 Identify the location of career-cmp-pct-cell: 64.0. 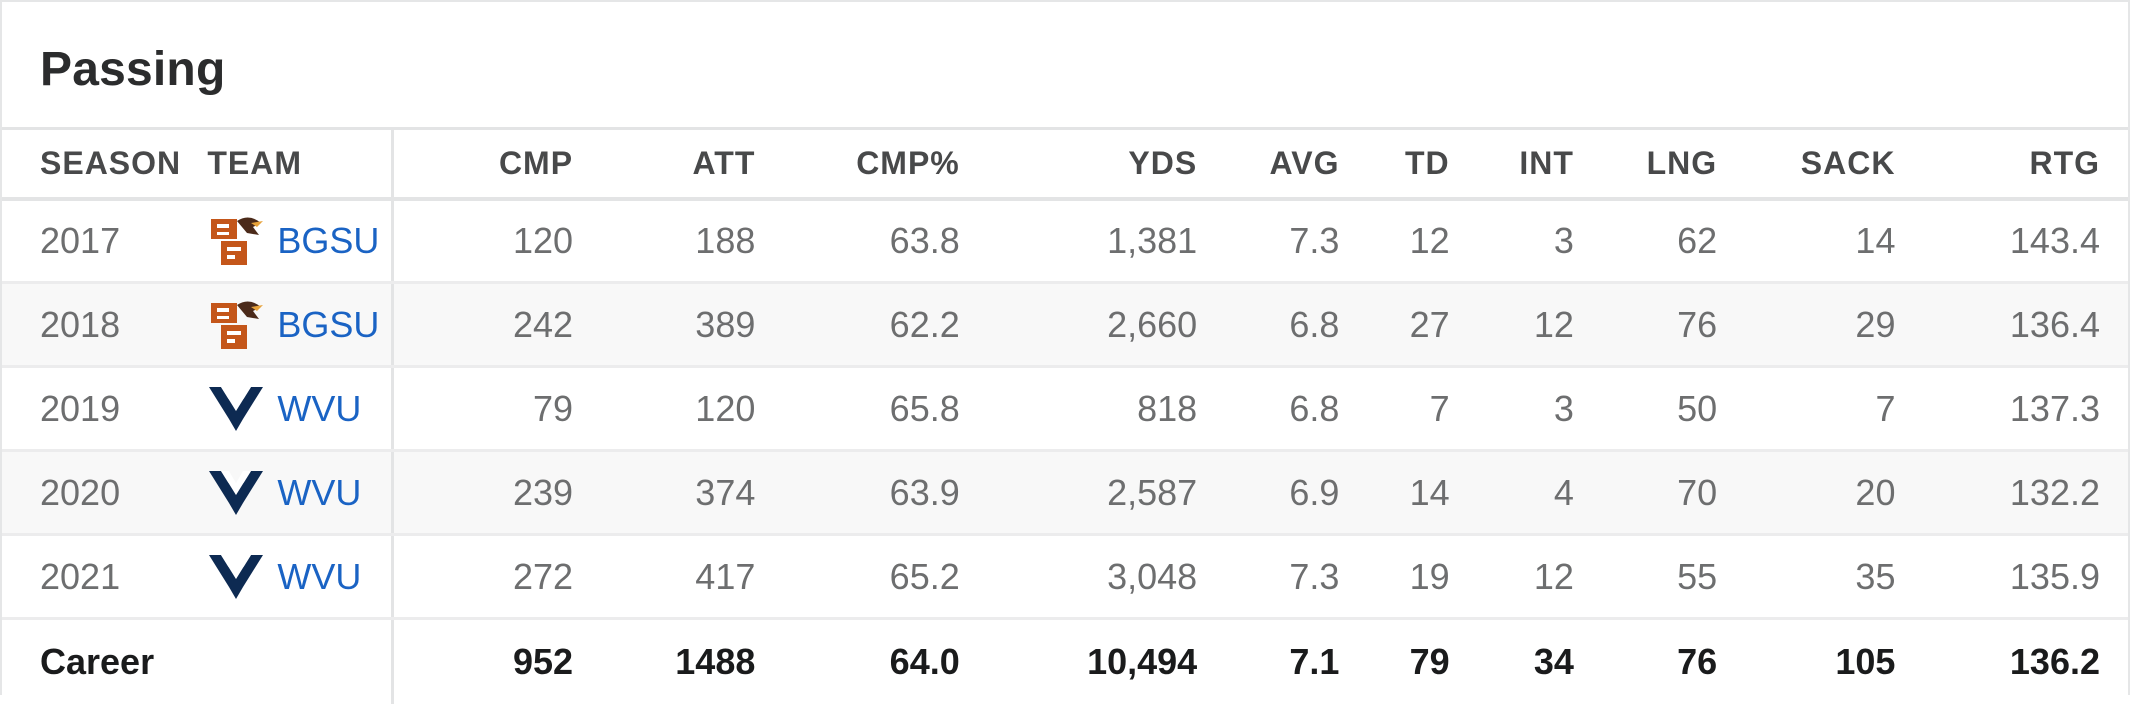
(857, 661).